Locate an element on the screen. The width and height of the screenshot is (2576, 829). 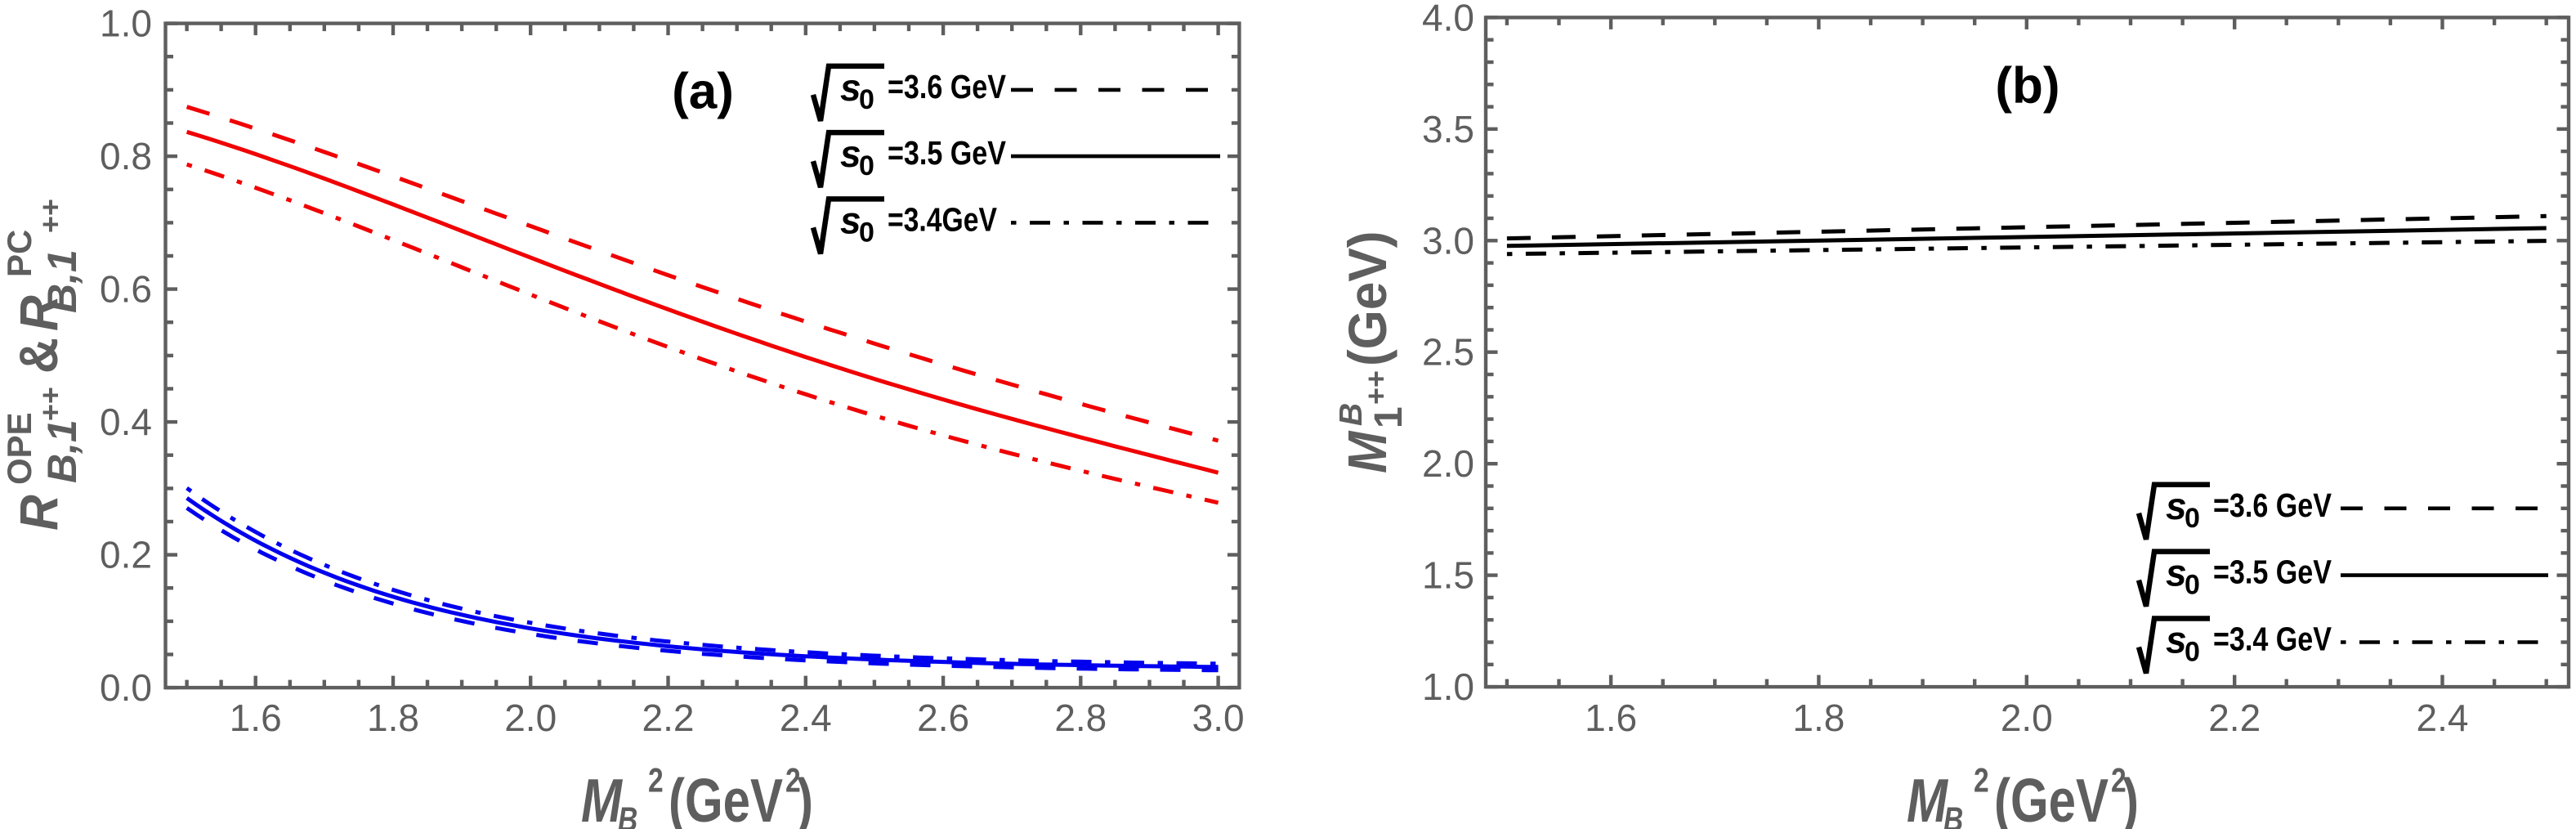
svg-text: PC is located at coordinates (19, 253).